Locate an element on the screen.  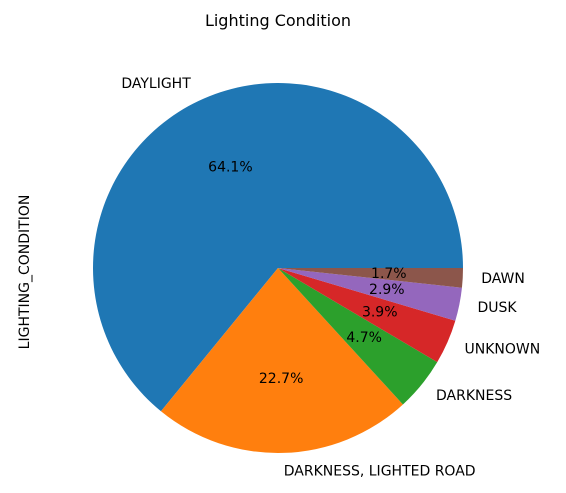
pie-slice-dusk is located at coordinates (370, 294).